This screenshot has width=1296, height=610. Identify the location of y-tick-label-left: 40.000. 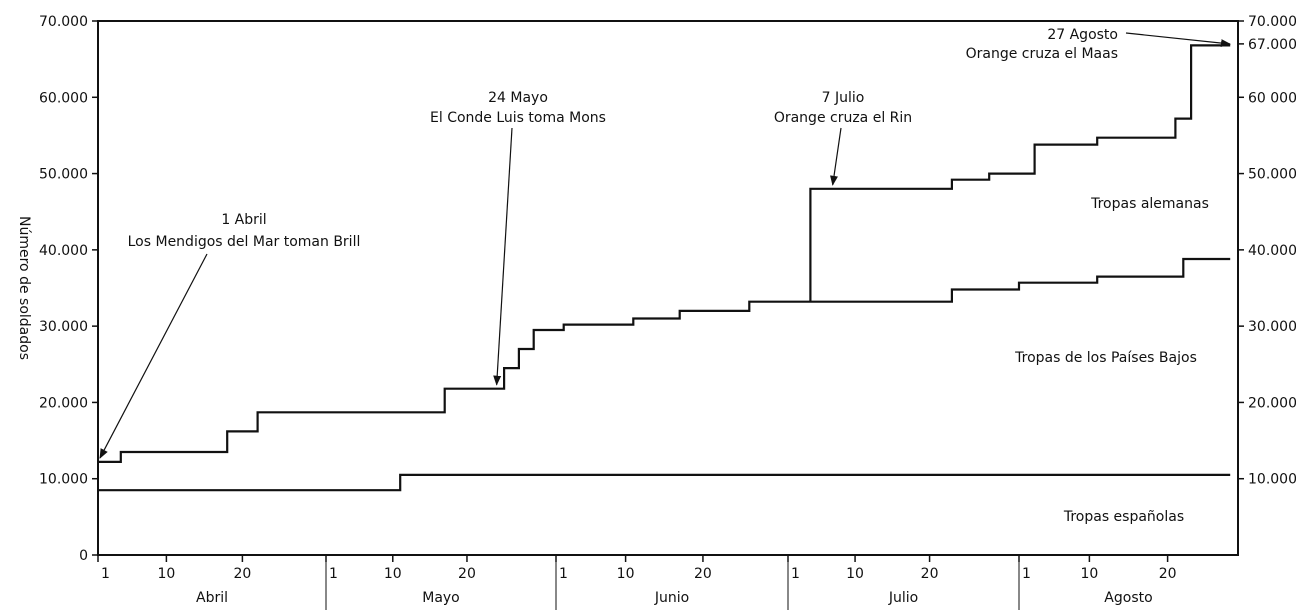
(63, 251).